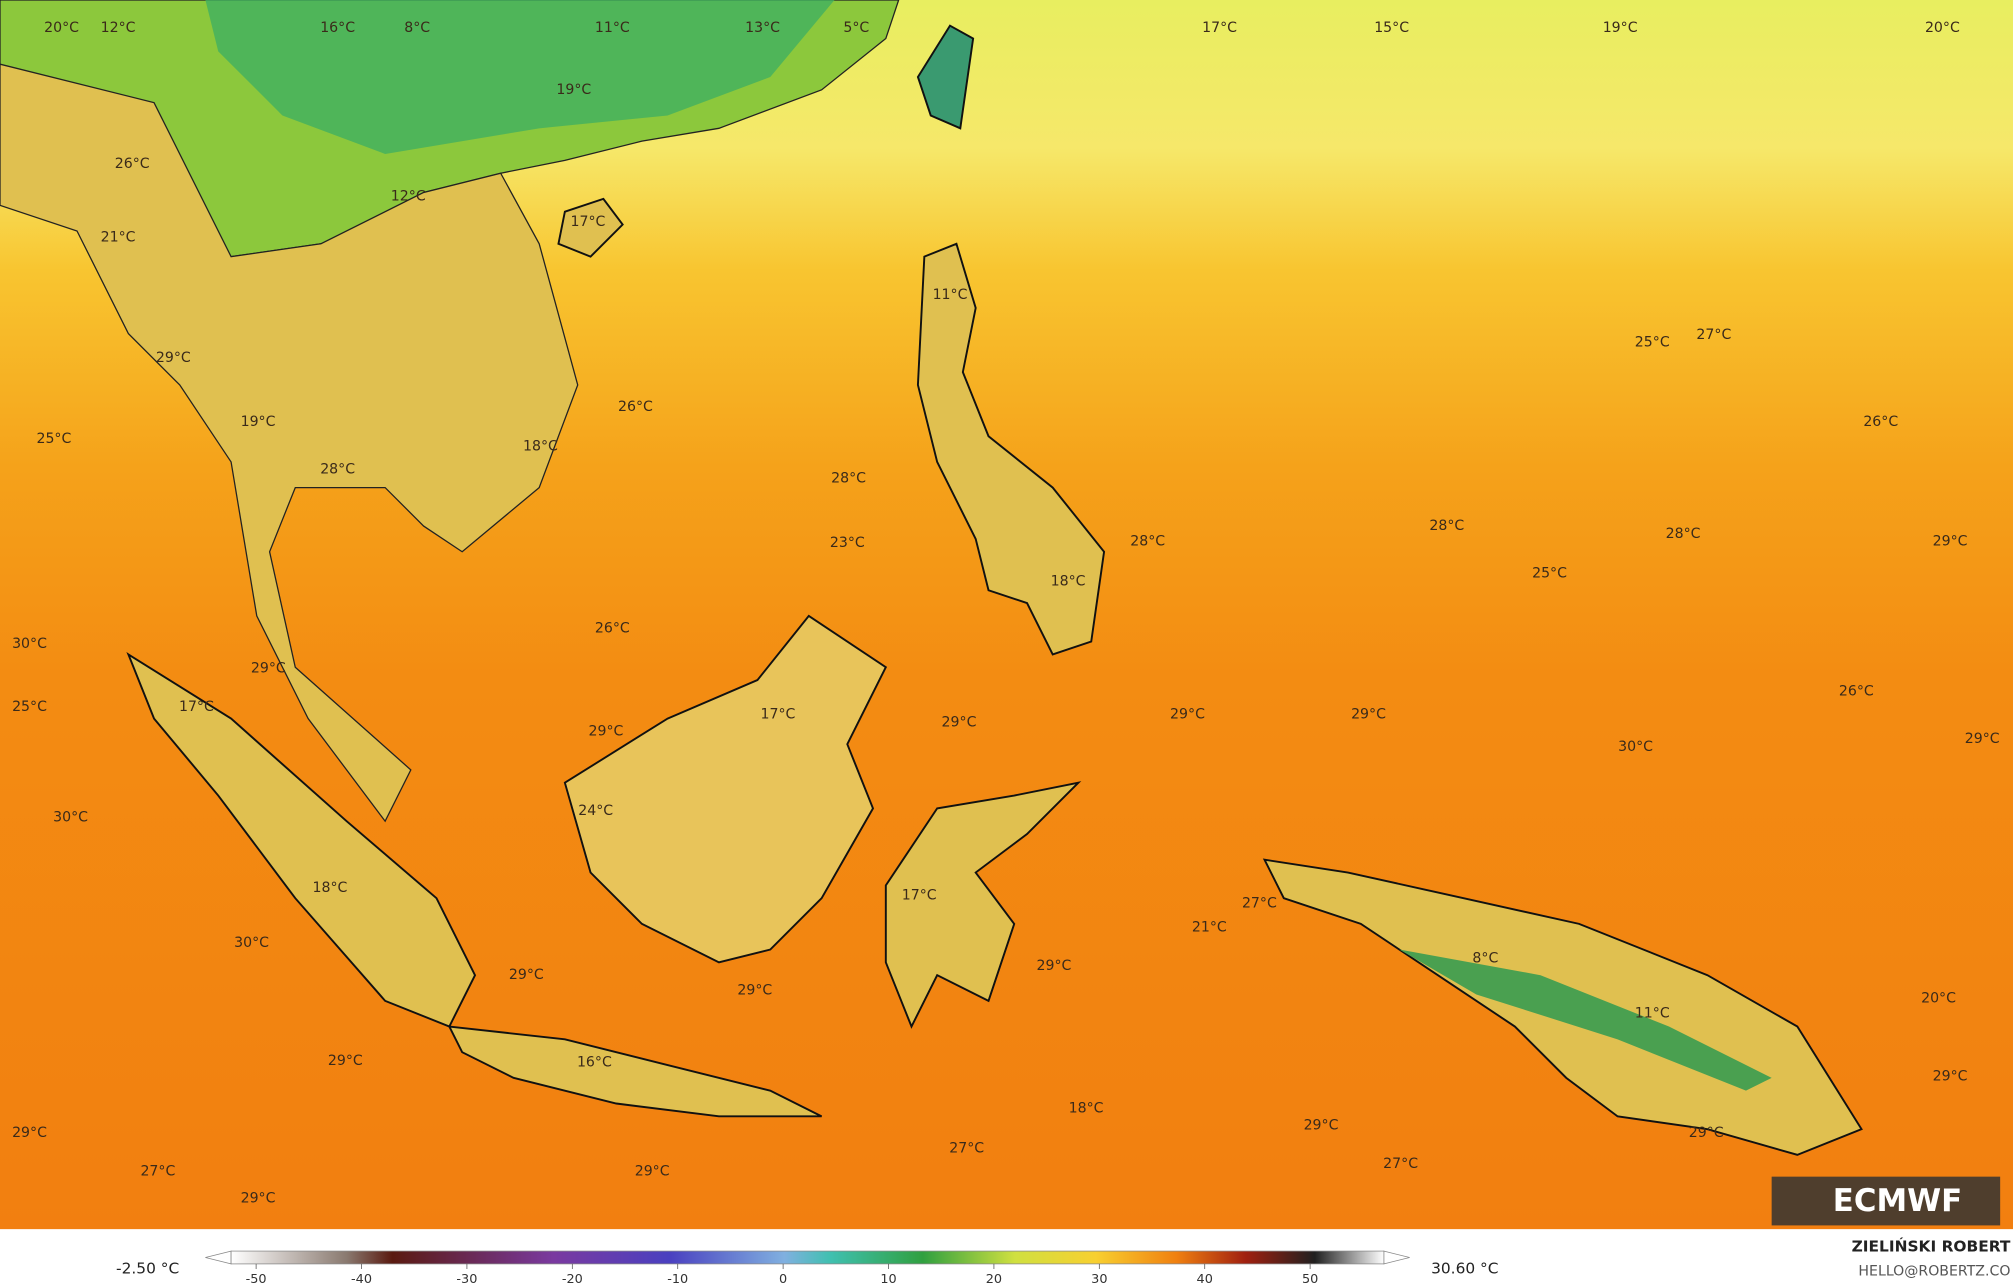  Describe the element at coordinates (595, 811) in the screenshot. I see `temperature-label: 24°C` at that location.